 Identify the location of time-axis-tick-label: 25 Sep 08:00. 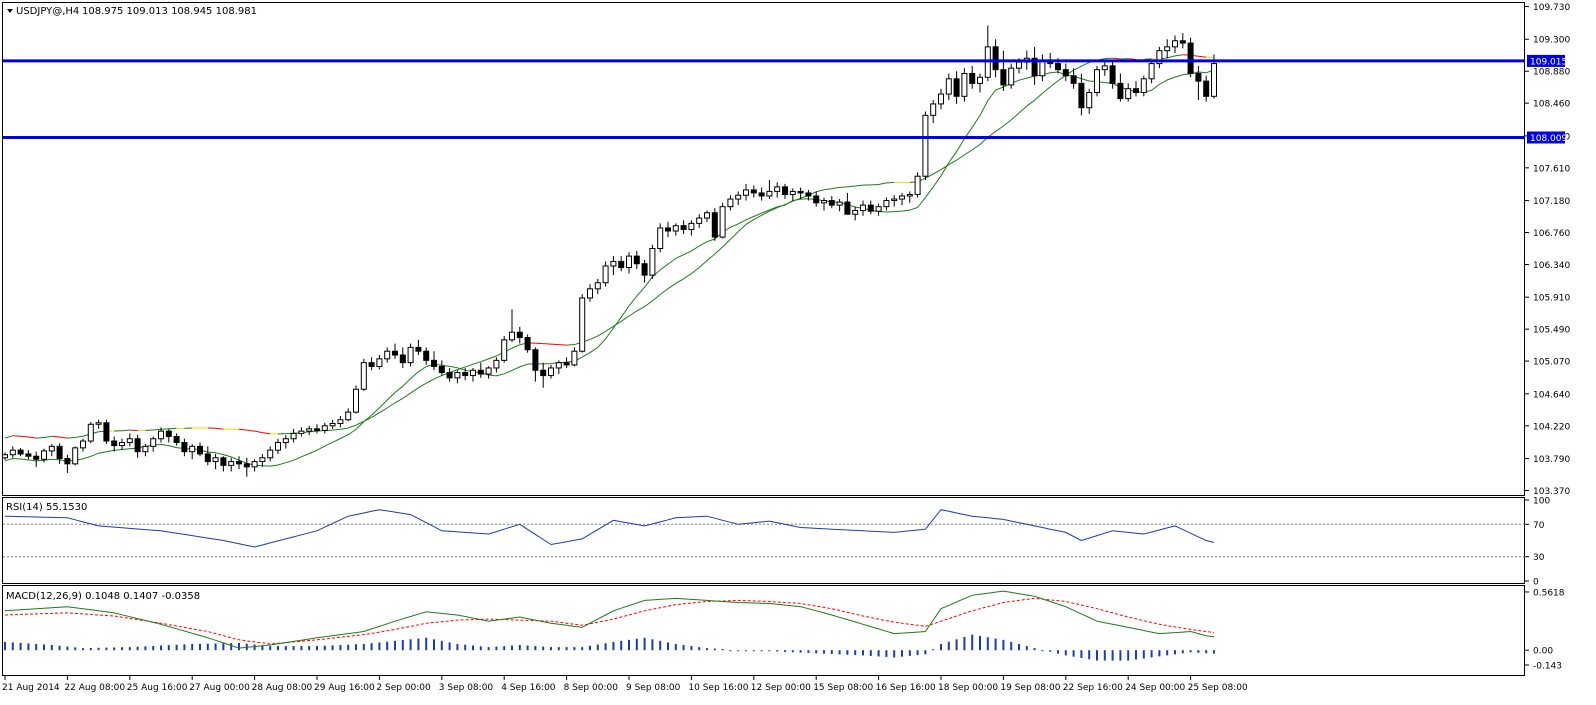
(1218, 688).